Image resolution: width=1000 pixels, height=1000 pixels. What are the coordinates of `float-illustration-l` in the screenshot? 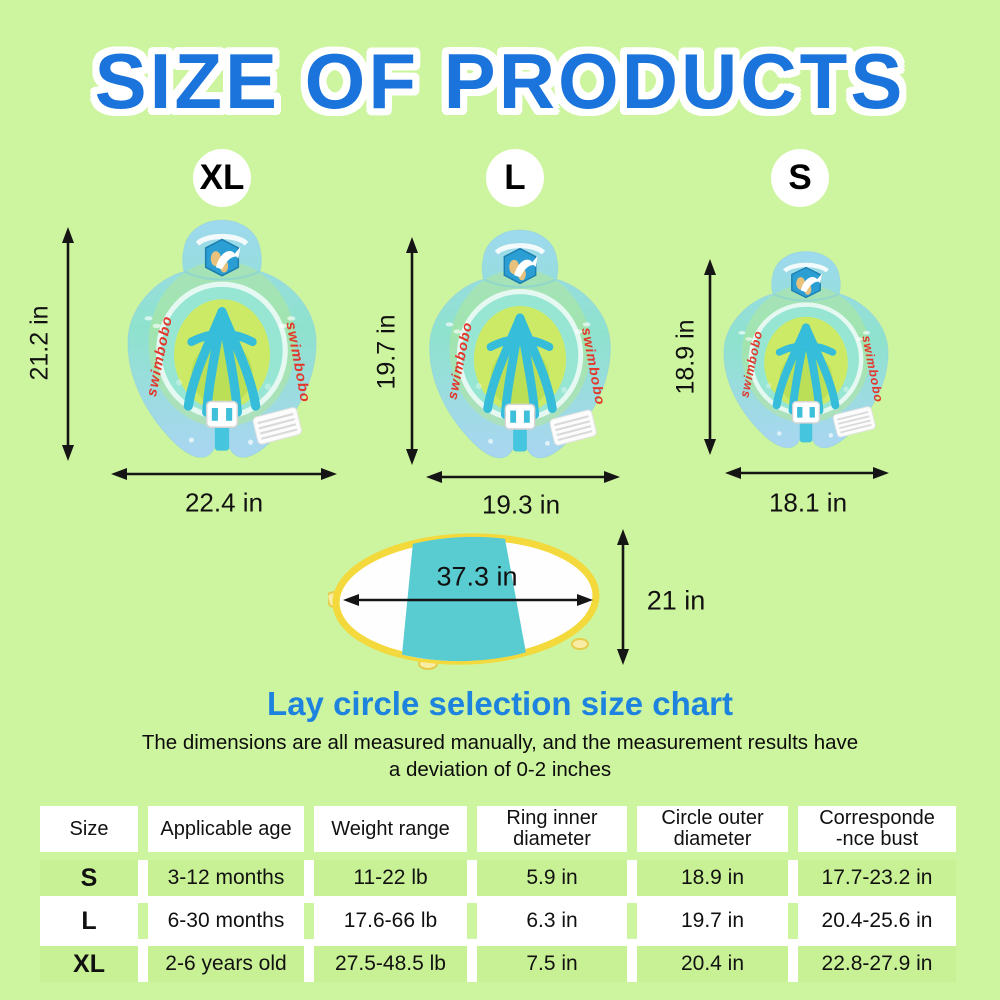 It's located at (520, 349).